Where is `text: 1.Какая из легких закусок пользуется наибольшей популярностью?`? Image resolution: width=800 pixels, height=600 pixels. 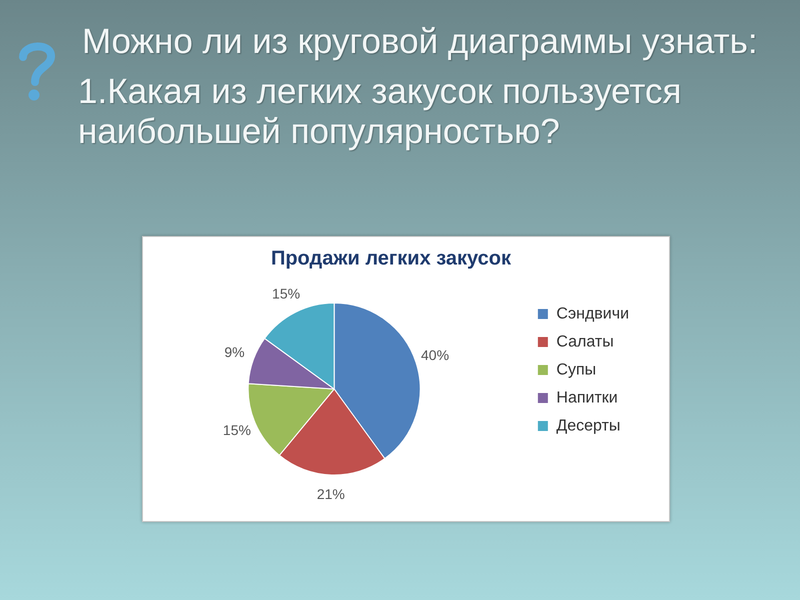 text: 1.Какая из легких закусок пользуется наибольшей популярностью? is located at coordinates (380, 112).